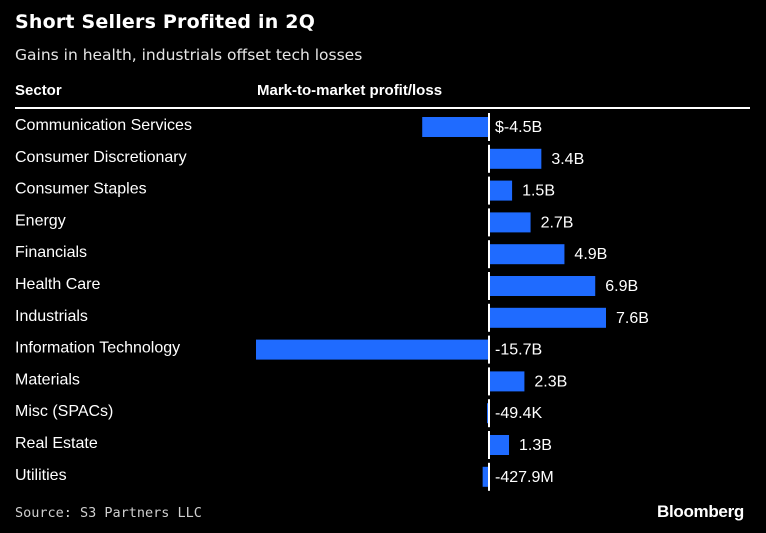  I want to click on column-header-value: Mark-to-market profit/loss, so click(350, 90).